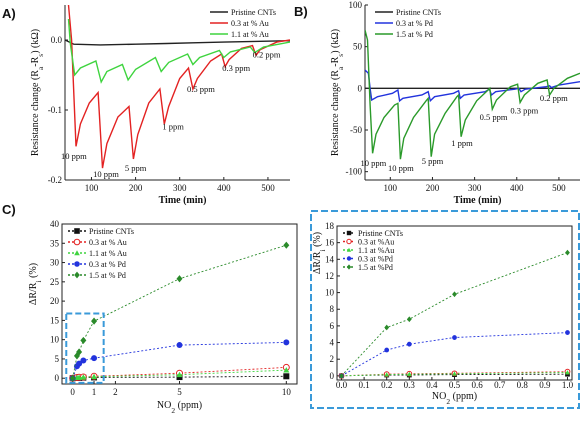 Image resolution: width=582 pixels, height=422 pixels. What do you see at coordinates (568, 385) in the screenshot?
I see `x-tick-label-c-inset: 1.0` at bounding box center [568, 385].